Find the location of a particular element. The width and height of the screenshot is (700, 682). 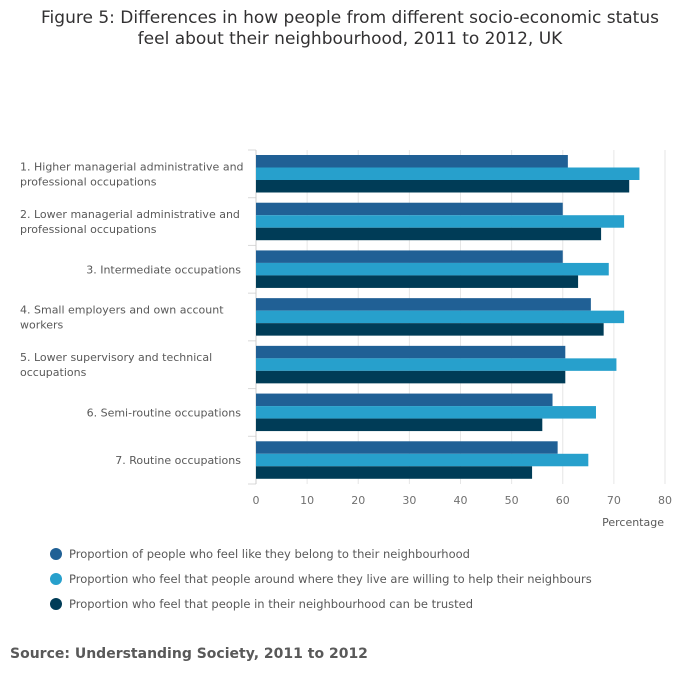

x-tick-label-20: 20 is located at coordinates (358, 500).